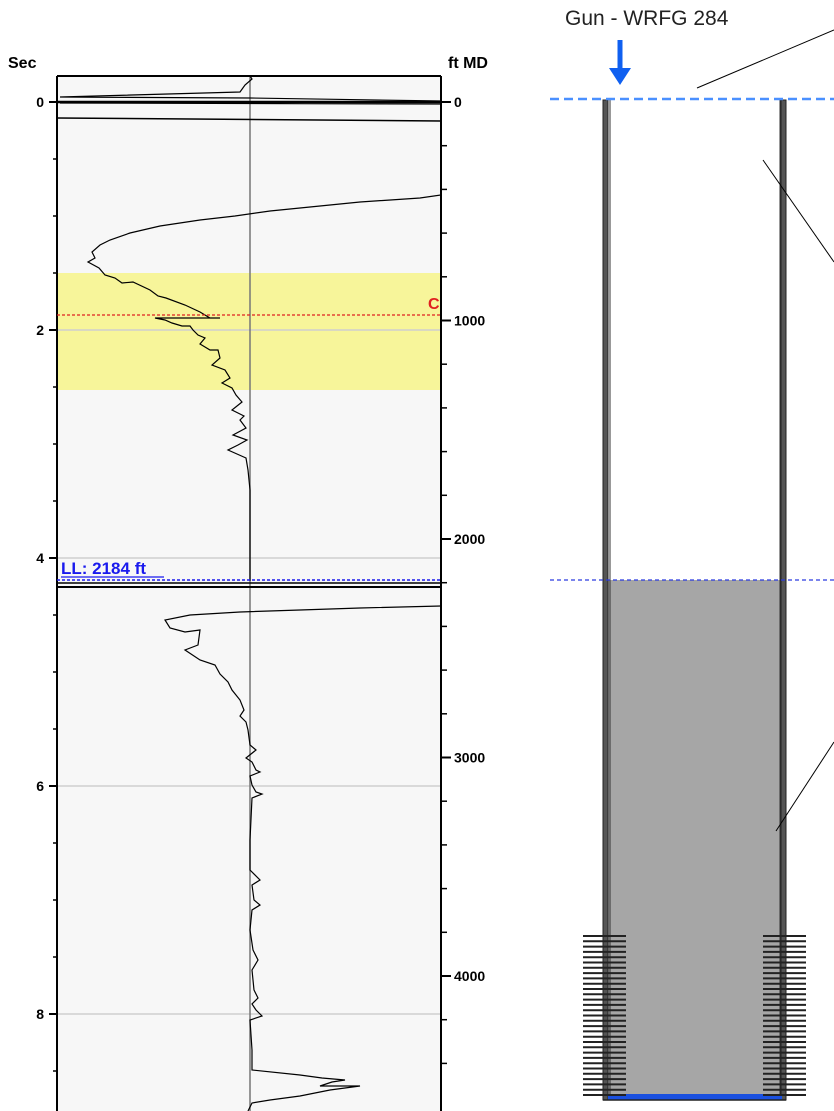  What do you see at coordinates (798, 211) in the screenshot?
I see `leader-line-gas-column` at bounding box center [798, 211].